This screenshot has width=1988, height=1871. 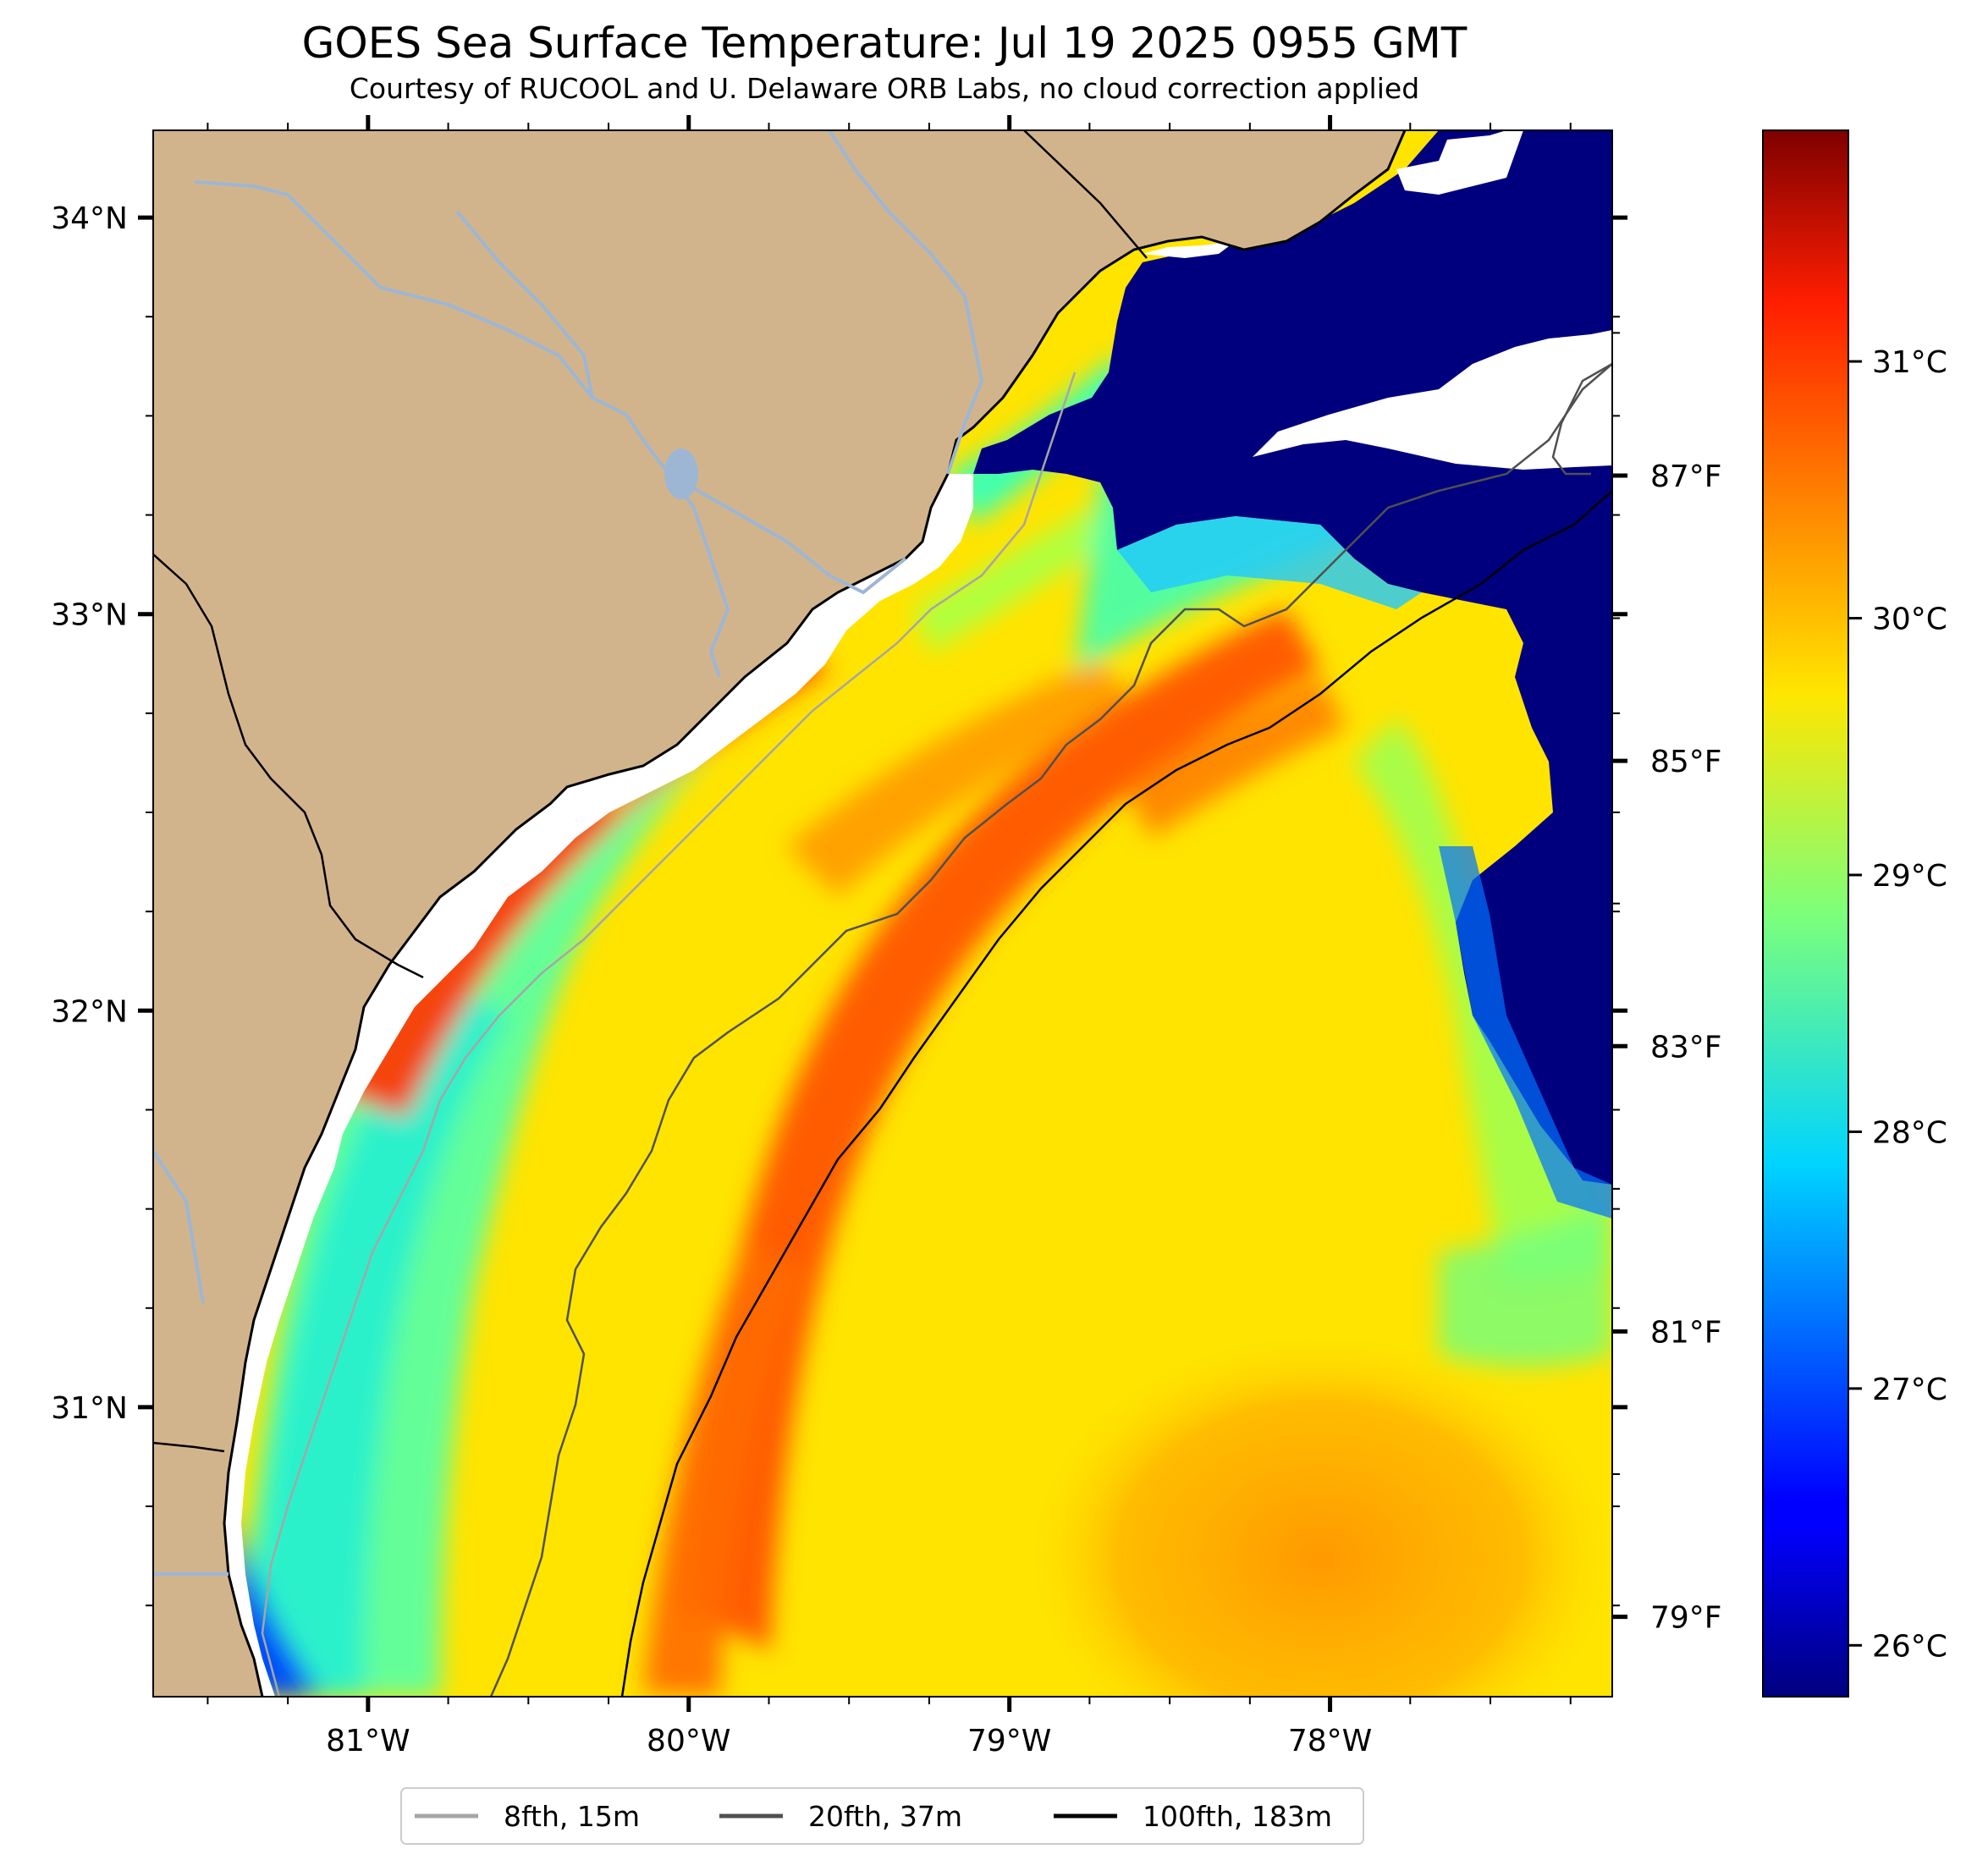 What do you see at coordinates (1189, 250) in the screenshot?
I see `coastal-no-data-north` at bounding box center [1189, 250].